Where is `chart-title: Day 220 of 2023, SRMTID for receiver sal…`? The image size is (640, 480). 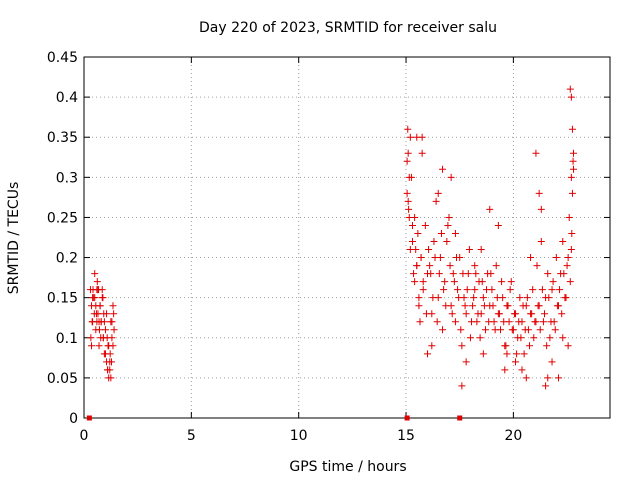 chart-title: Day 220 of 2023, SRMTID for receiver sal… is located at coordinates (348, 28).